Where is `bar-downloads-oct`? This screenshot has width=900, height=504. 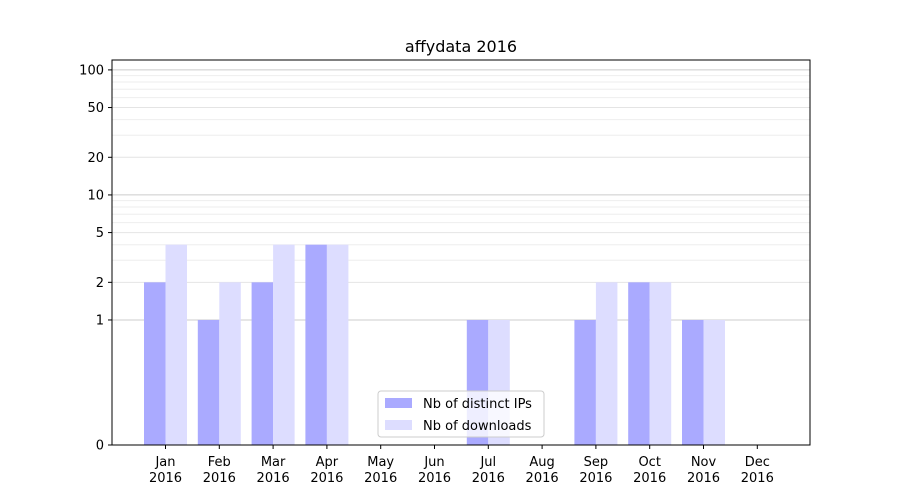 bar-downloads-oct is located at coordinates (660, 363).